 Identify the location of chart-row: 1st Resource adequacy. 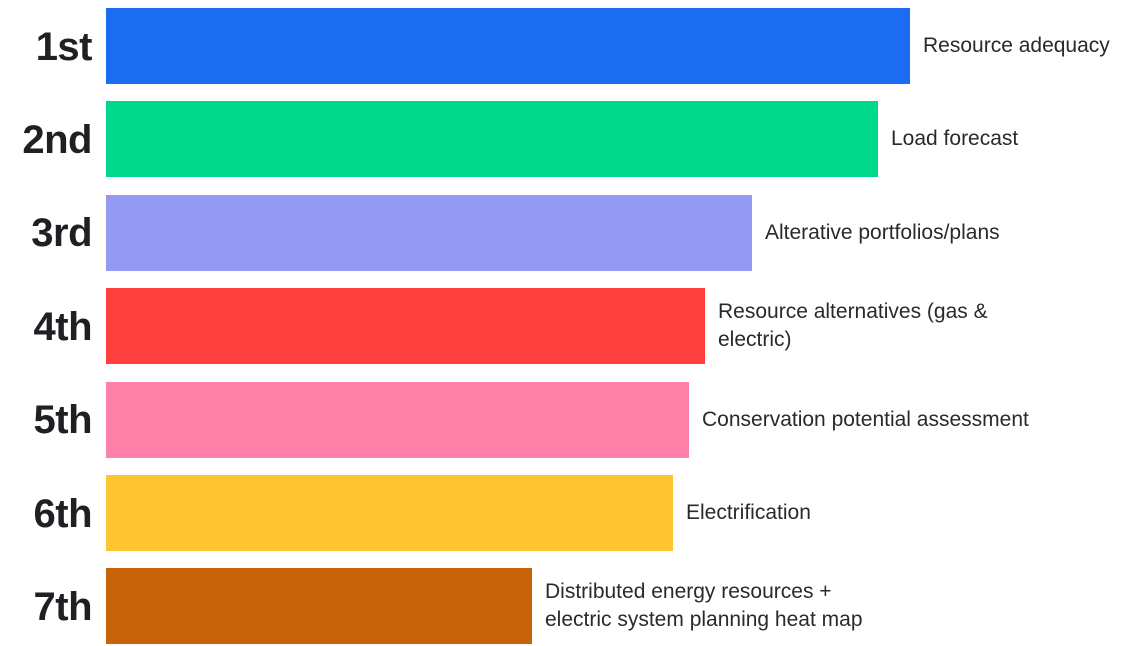
(572, 47).